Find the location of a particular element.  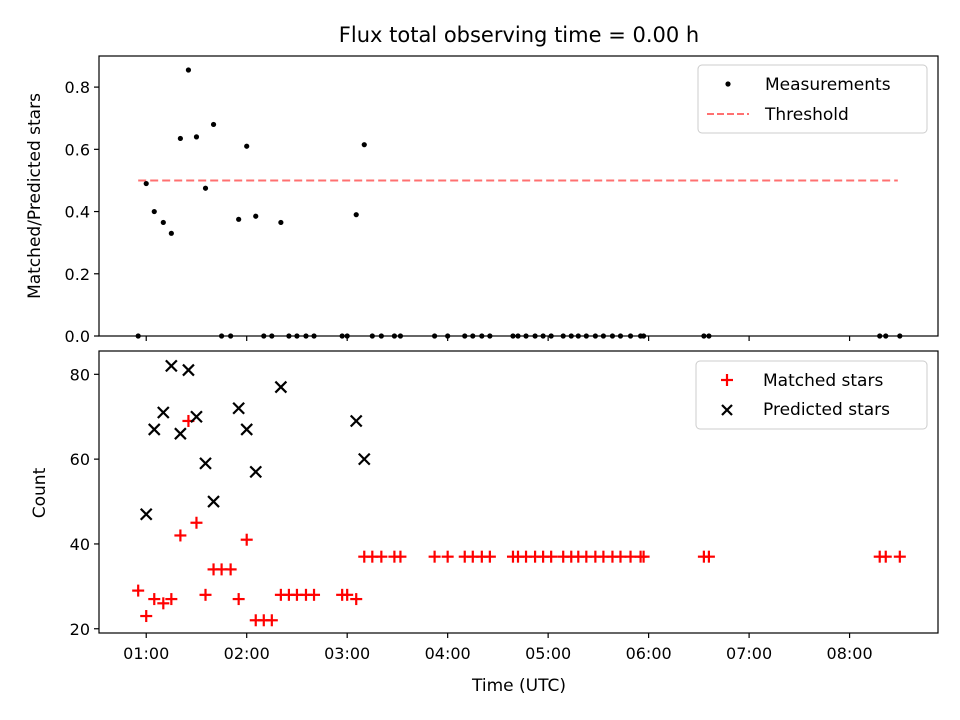

top-legend-box is located at coordinates (812, 99).